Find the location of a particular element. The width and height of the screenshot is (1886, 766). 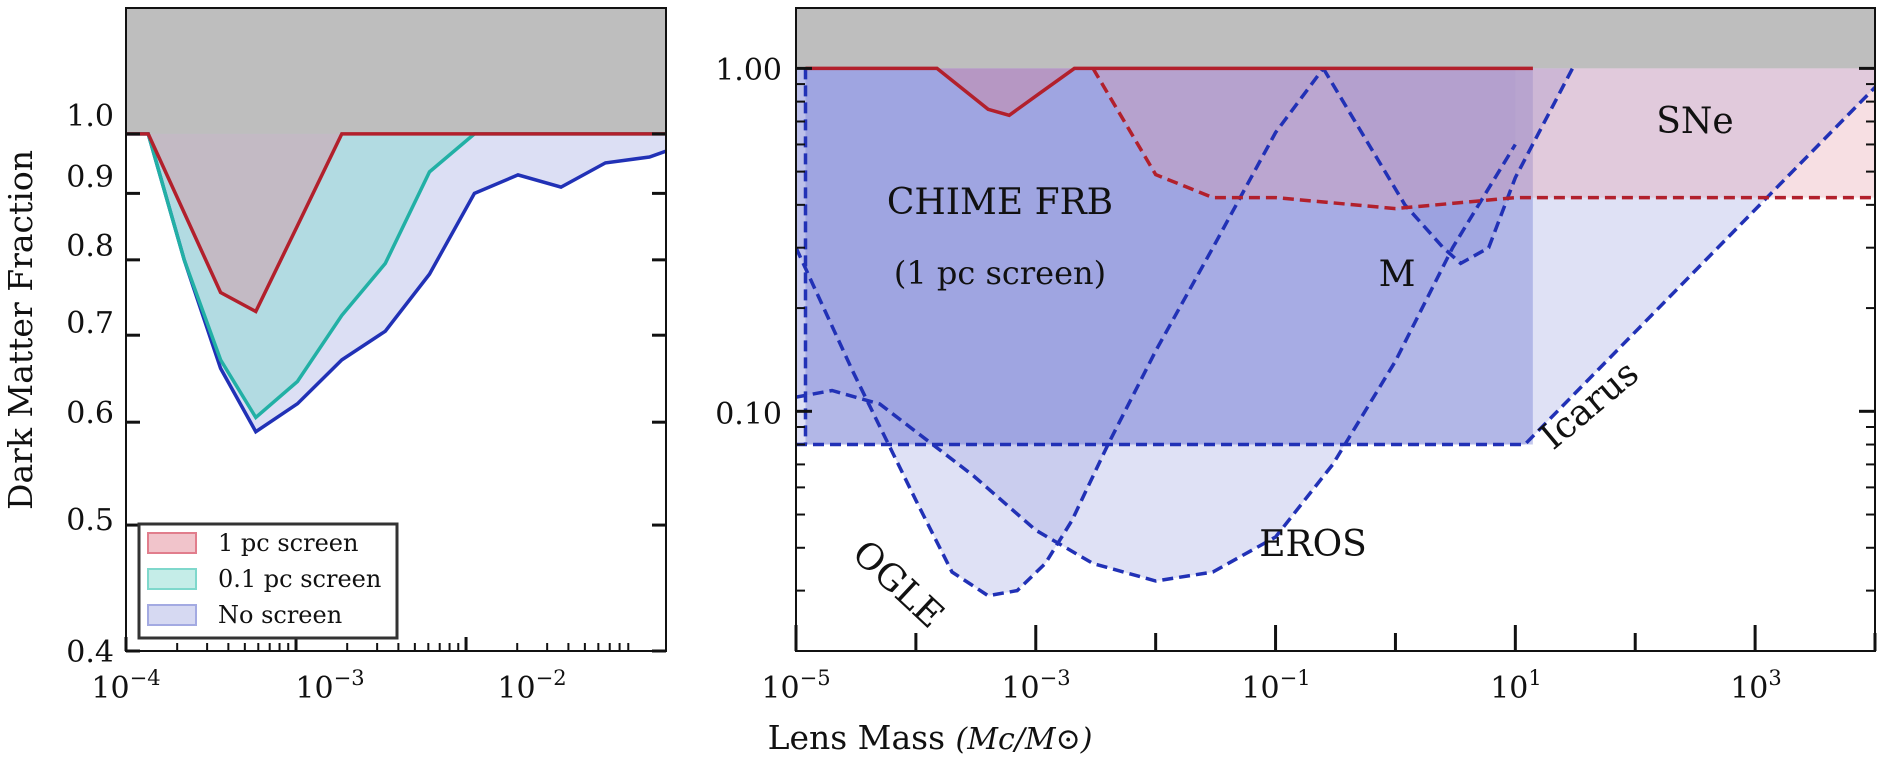

right-xtick-label: 10¹ is located at coordinates (1516, 686).